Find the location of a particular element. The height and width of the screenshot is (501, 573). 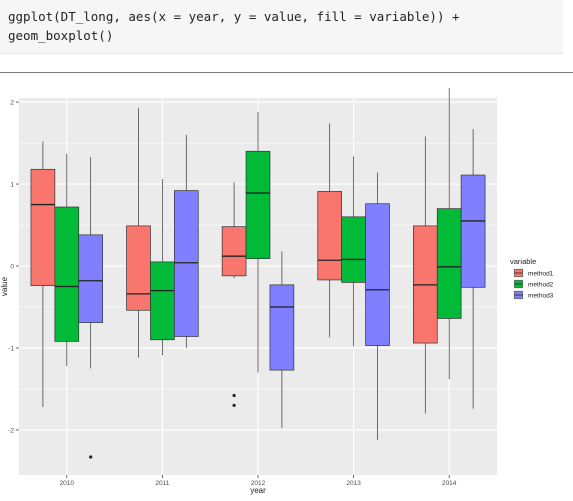

box-method3-2013 is located at coordinates (377, 306).